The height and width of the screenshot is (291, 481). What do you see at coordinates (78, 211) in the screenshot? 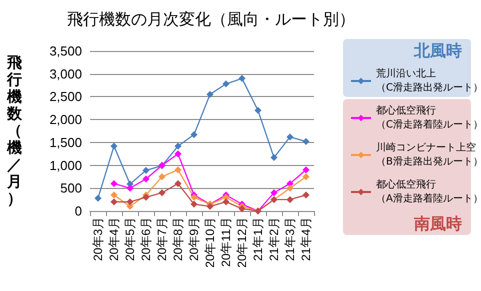
I see `y-tick-label: 0` at bounding box center [78, 211].